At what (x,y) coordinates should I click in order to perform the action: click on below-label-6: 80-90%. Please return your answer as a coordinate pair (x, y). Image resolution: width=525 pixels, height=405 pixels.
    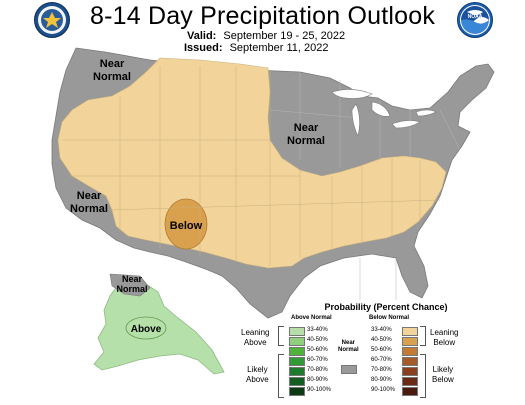
    Looking at the image, I should click on (381, 380).